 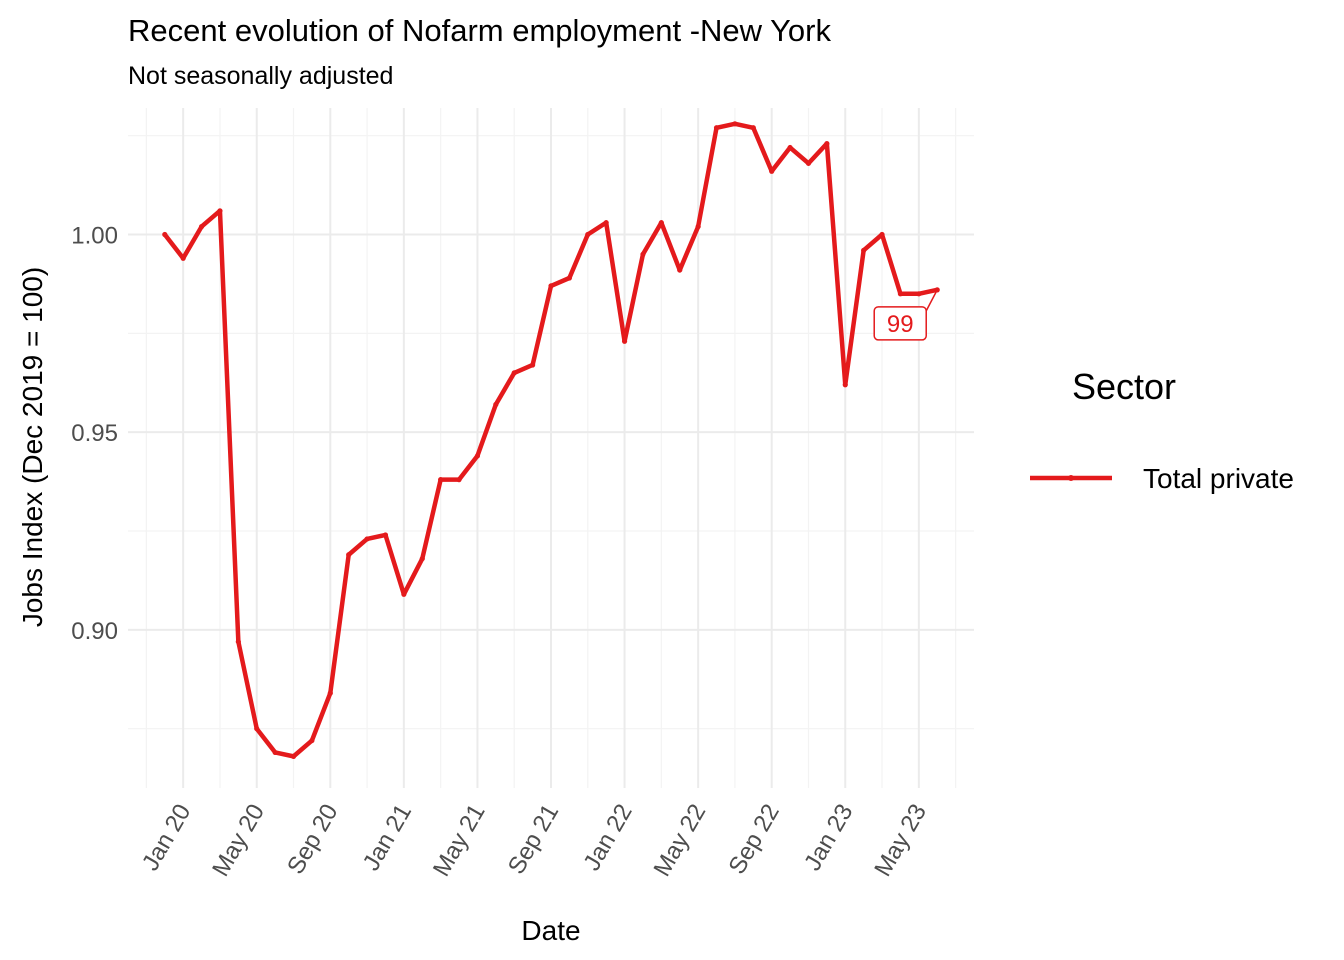 What do you see at coordinates (1124, 386) in the screenshot?
I see `legend-title: Sector` at bounding box center [1124, 386].